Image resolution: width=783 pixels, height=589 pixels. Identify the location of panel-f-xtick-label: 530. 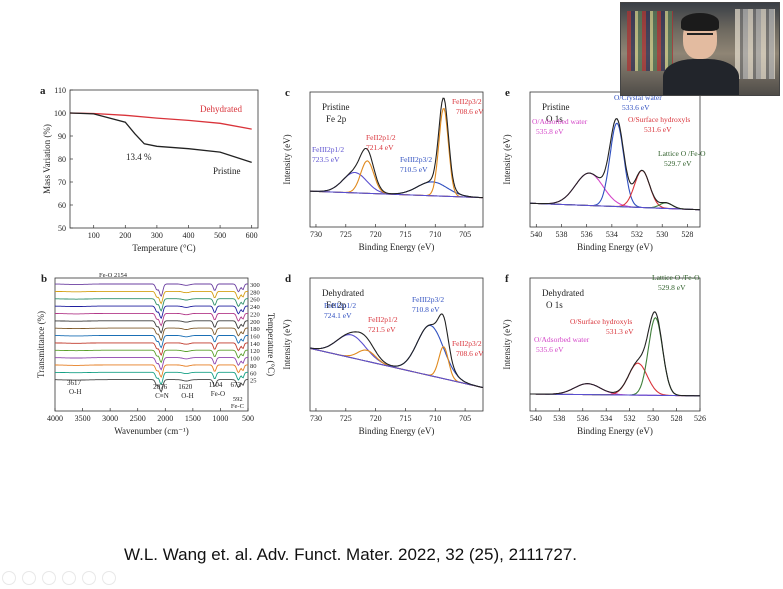
(653, 418).